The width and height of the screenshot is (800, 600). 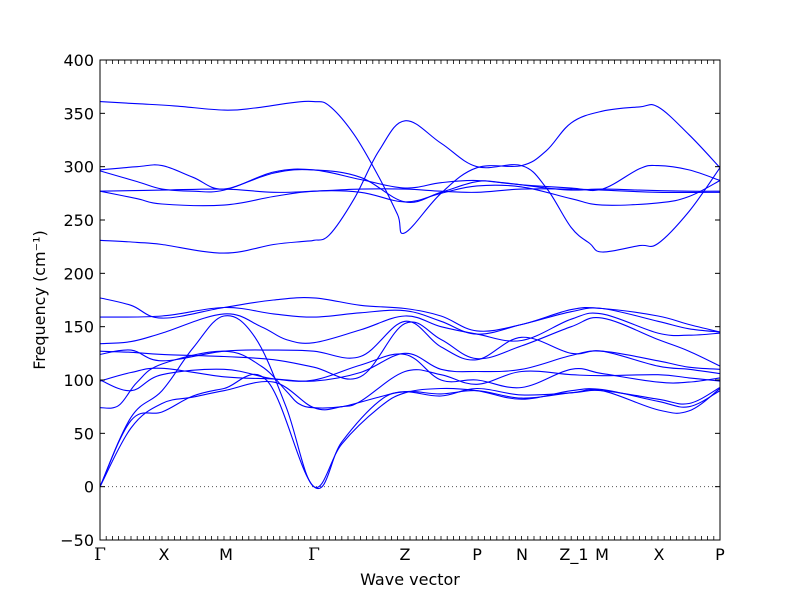 What do you see at coordinates (78, 327) in the screenshot?
I see `y-tick-label: 150` at bounding box center [78, 327].